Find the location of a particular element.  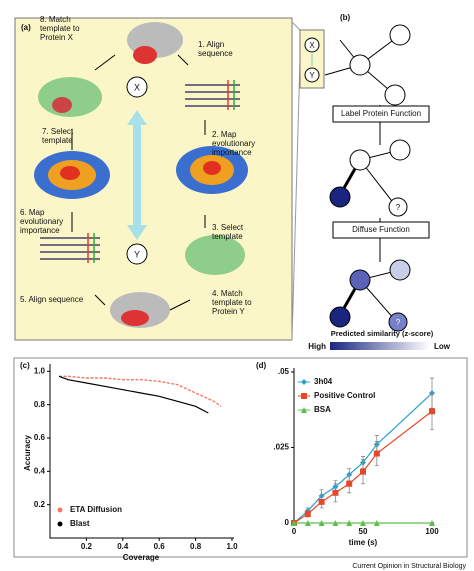

x-tick-label: 1.0 is located at coordinates (232, 546).